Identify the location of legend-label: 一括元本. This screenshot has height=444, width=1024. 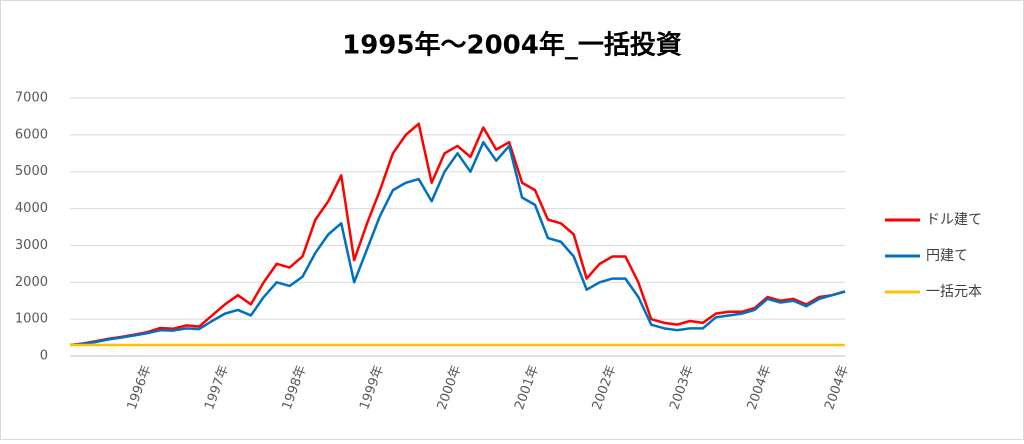
(954, 292).